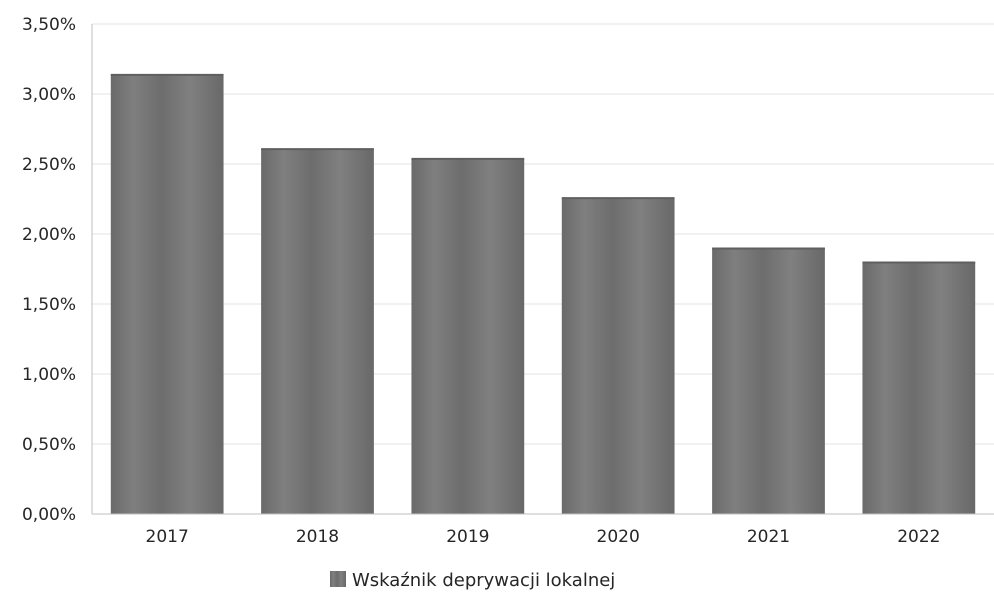  Describe the element at coordinates (918, 537) in the screenshot. I see `x-tick-label: 2022` at that location.